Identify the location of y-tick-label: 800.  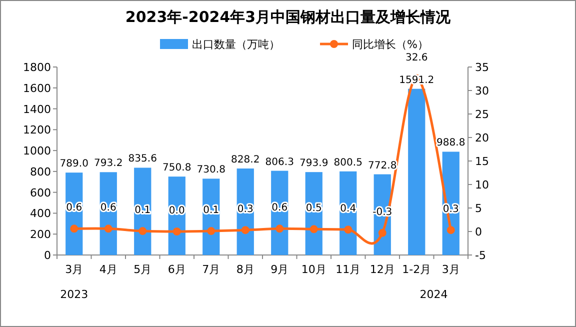
(40, 171).